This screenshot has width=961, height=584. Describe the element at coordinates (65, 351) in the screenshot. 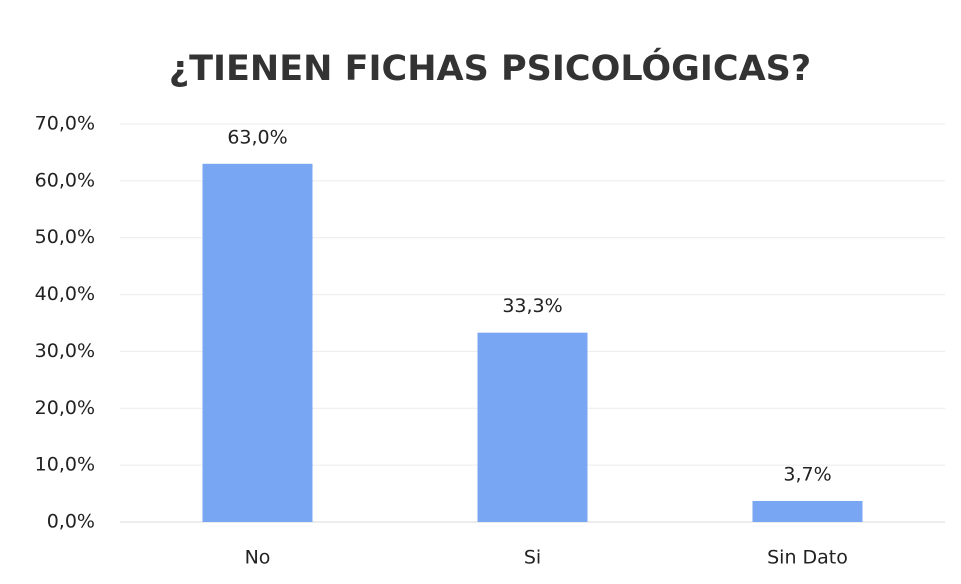

I see `y-tick-label: 30,0%` at that location.